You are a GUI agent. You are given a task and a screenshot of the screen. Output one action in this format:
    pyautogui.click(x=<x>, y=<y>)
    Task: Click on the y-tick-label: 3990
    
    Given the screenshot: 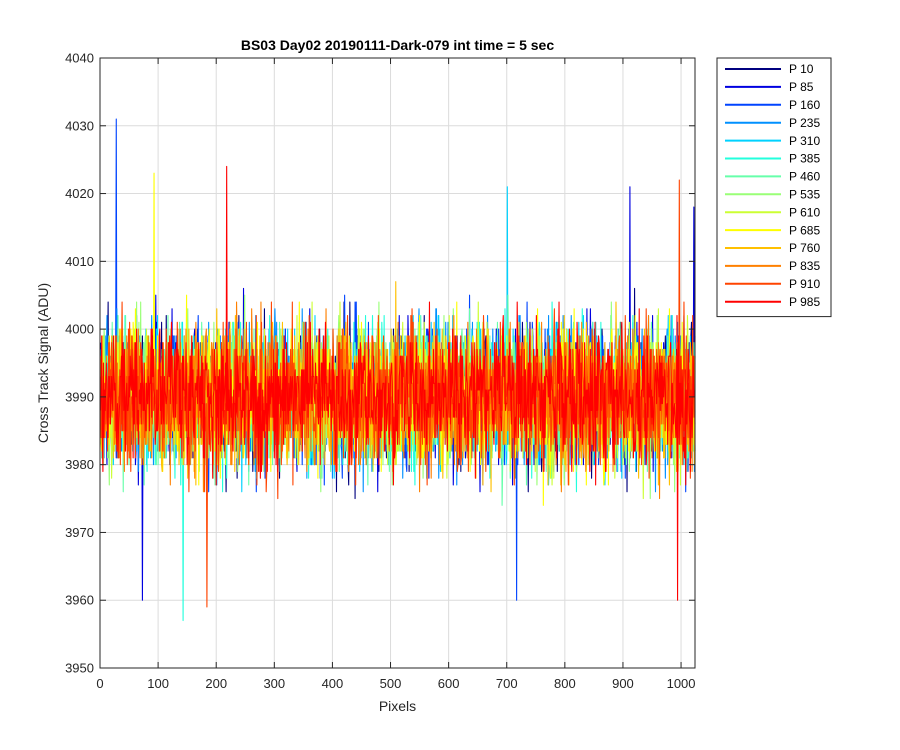 What is the action you would take?
    pyautogui.click(x=79, y=396)
    